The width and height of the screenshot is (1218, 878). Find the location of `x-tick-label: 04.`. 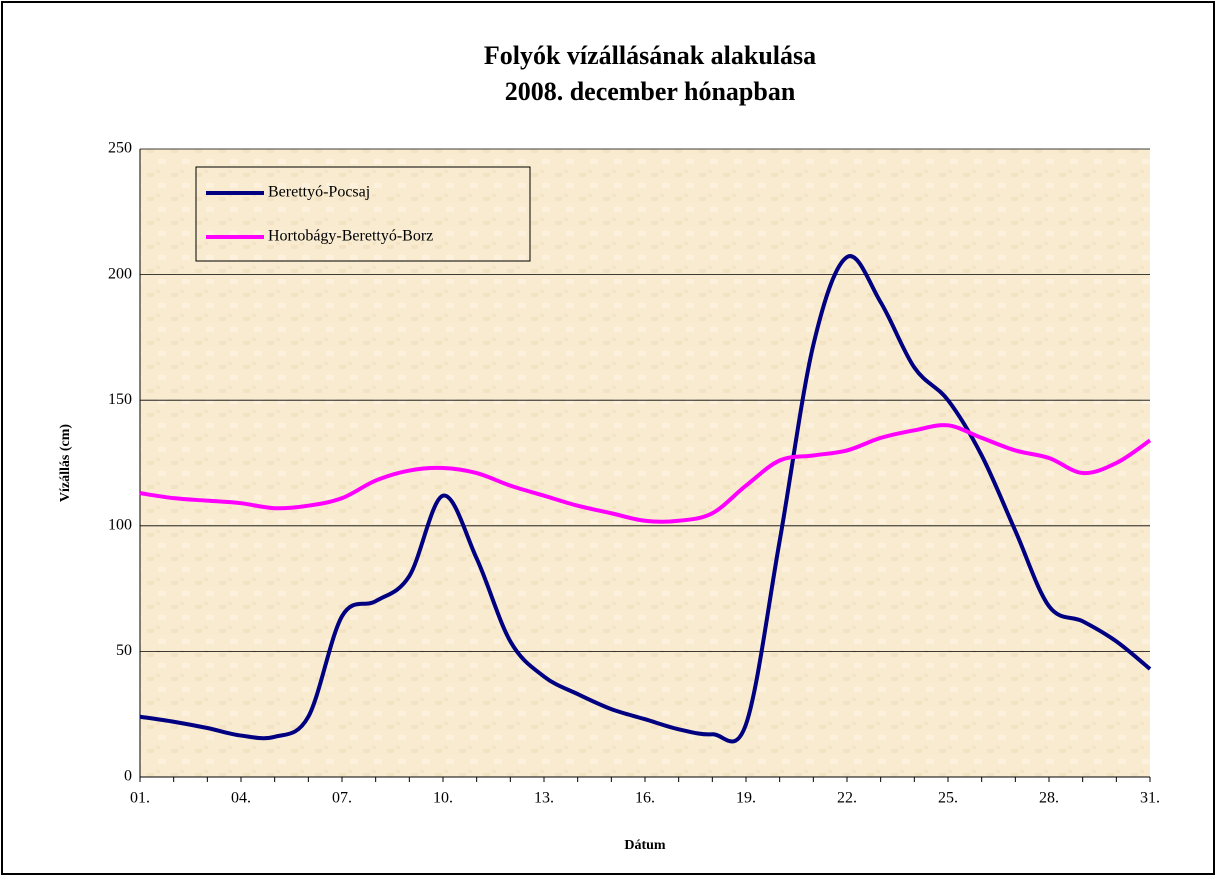

x-tick-label: 04. is located at coordinates (241, 798).